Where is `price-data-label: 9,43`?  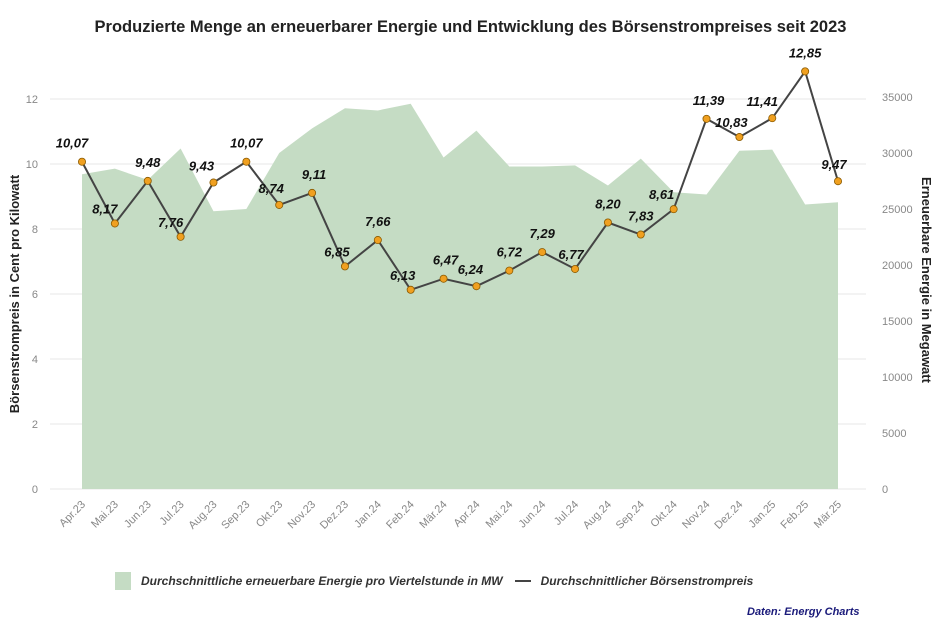 price-data-label: 9,43 is located at coordinates (202, 166).